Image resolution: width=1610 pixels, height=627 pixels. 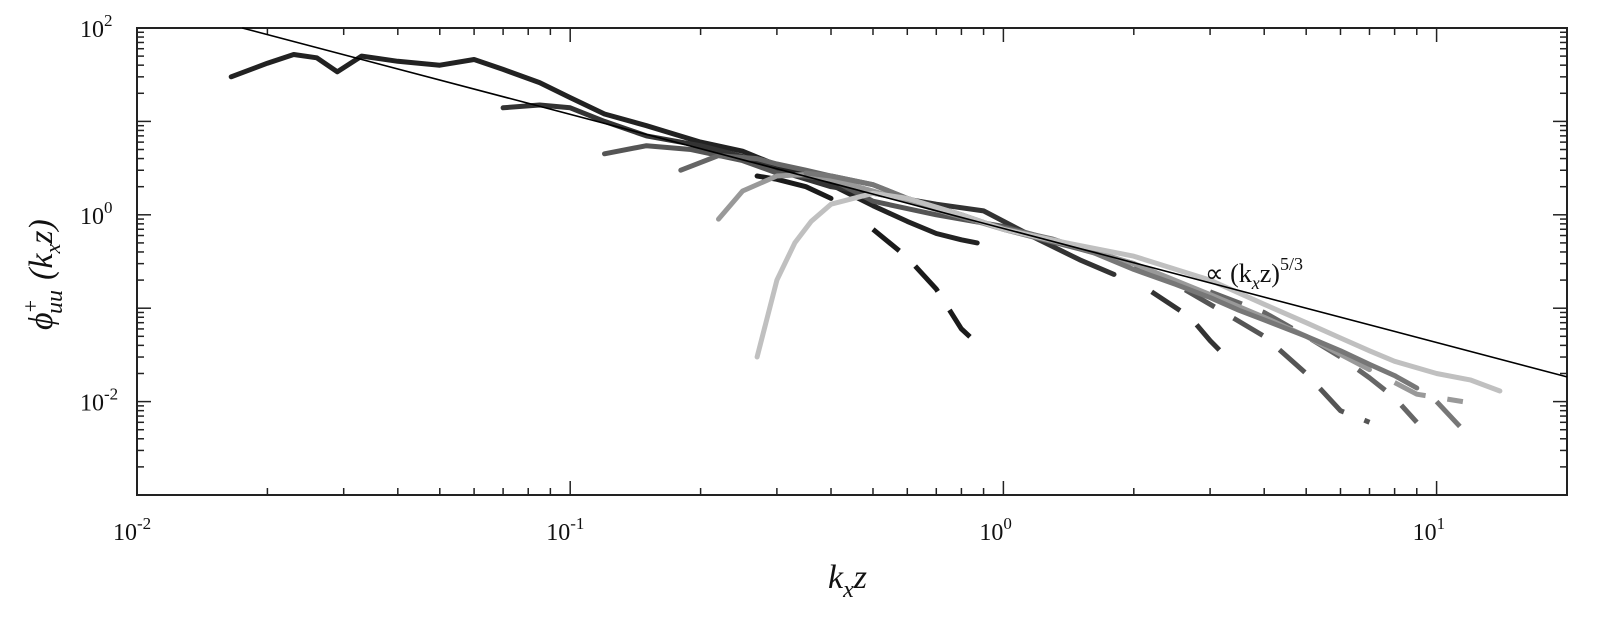 I want to click on series-7-dashed, so click(x=1449, y=415).